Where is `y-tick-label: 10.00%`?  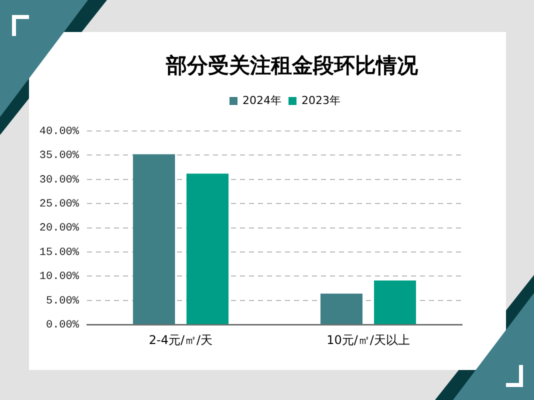
y-tick-label: 10.00% is located at coordinates (59, 277).